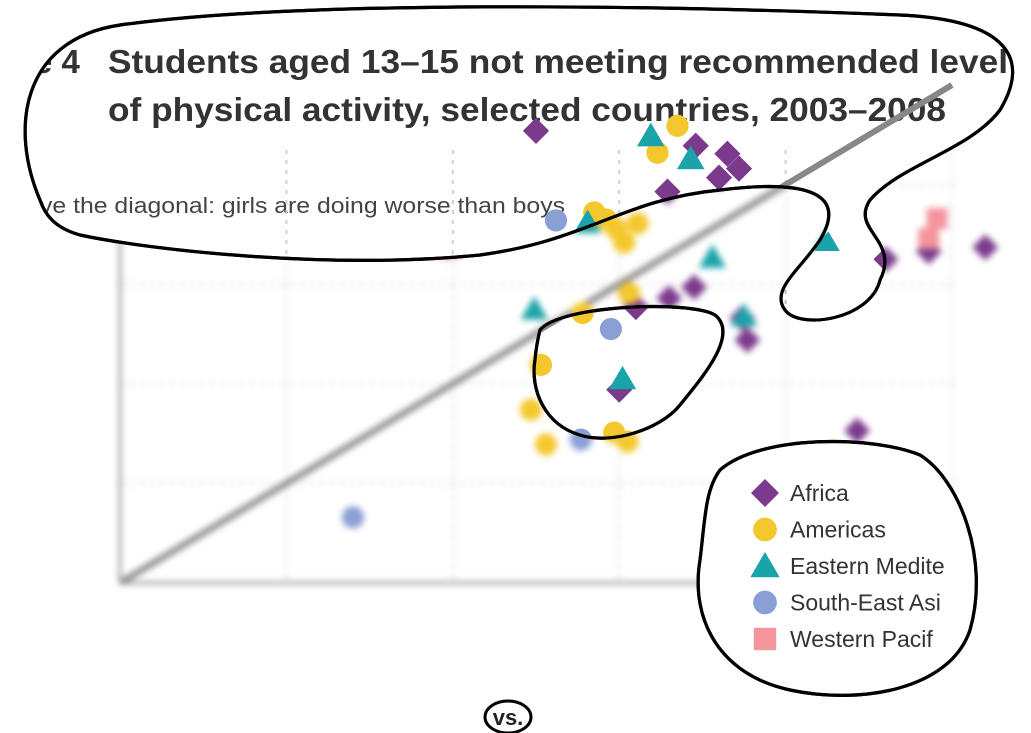 The height and width of the screenshot is (733, 1031). What do you see at coordinates (861, 639) in the screenshot?
I see `legend-label: Western Pacif` at bounding box center [861, 639].